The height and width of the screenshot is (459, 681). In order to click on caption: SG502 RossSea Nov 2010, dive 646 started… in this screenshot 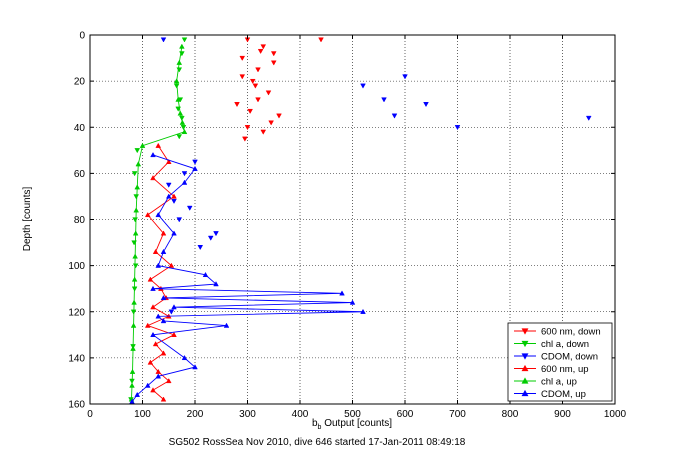, I will do `click(317, 442)`.